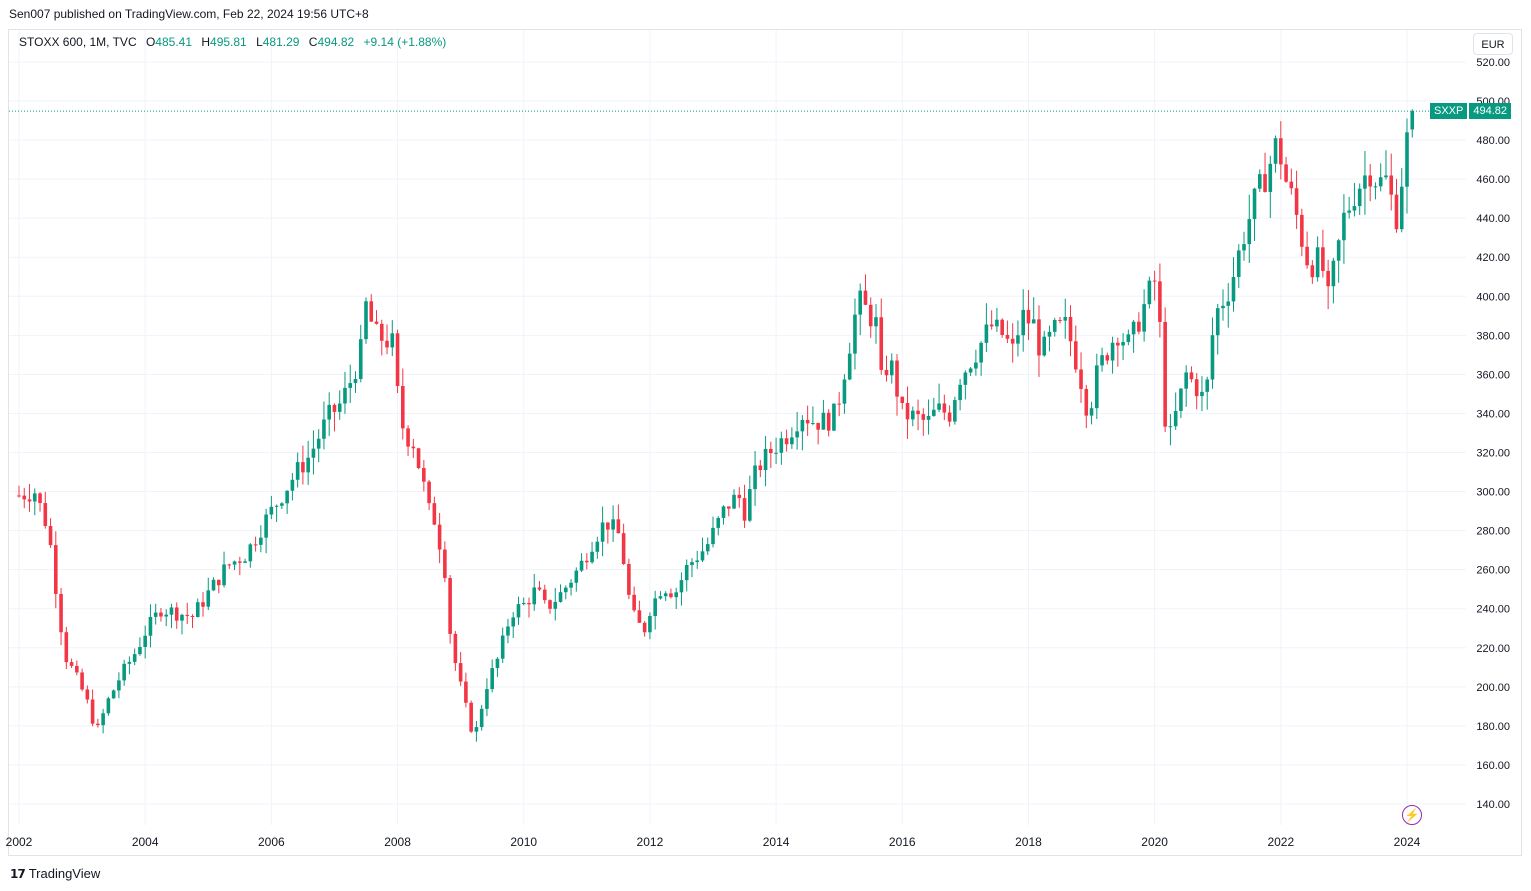  I want to click on y-tick-label: 360.00, so click(1493, 375).